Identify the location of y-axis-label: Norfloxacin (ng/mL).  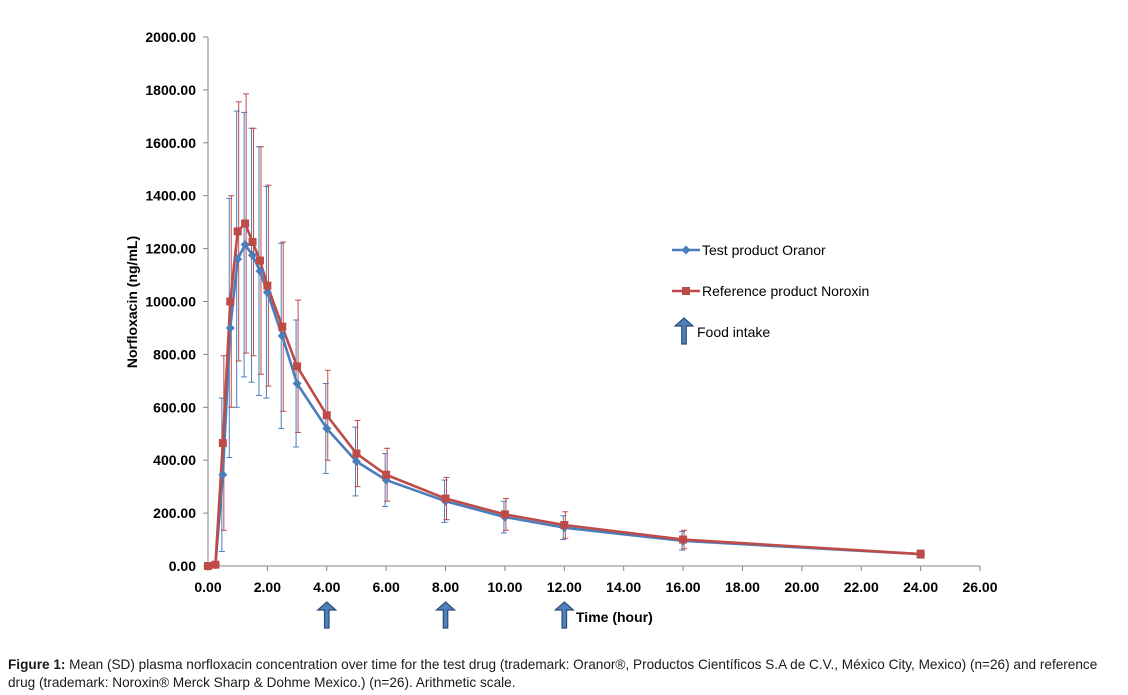
(132, 302).